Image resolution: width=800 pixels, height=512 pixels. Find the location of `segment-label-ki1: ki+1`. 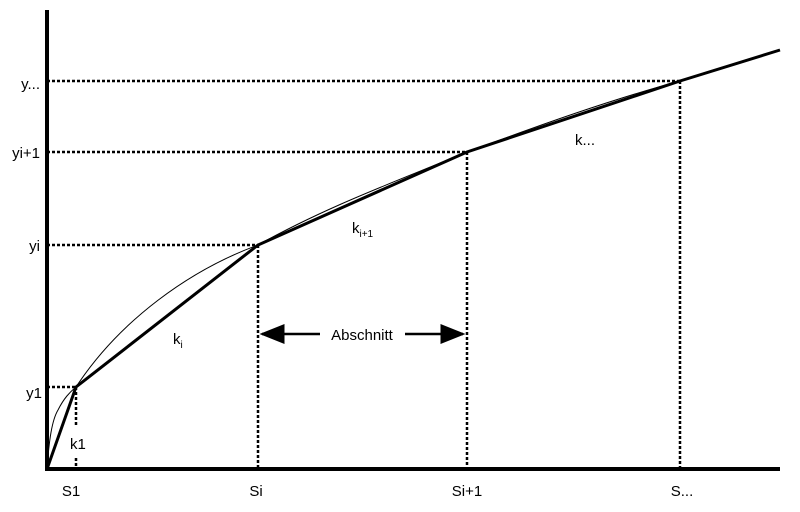

segment-label-ki1: ki+1 is located at coordinates (363, 230).